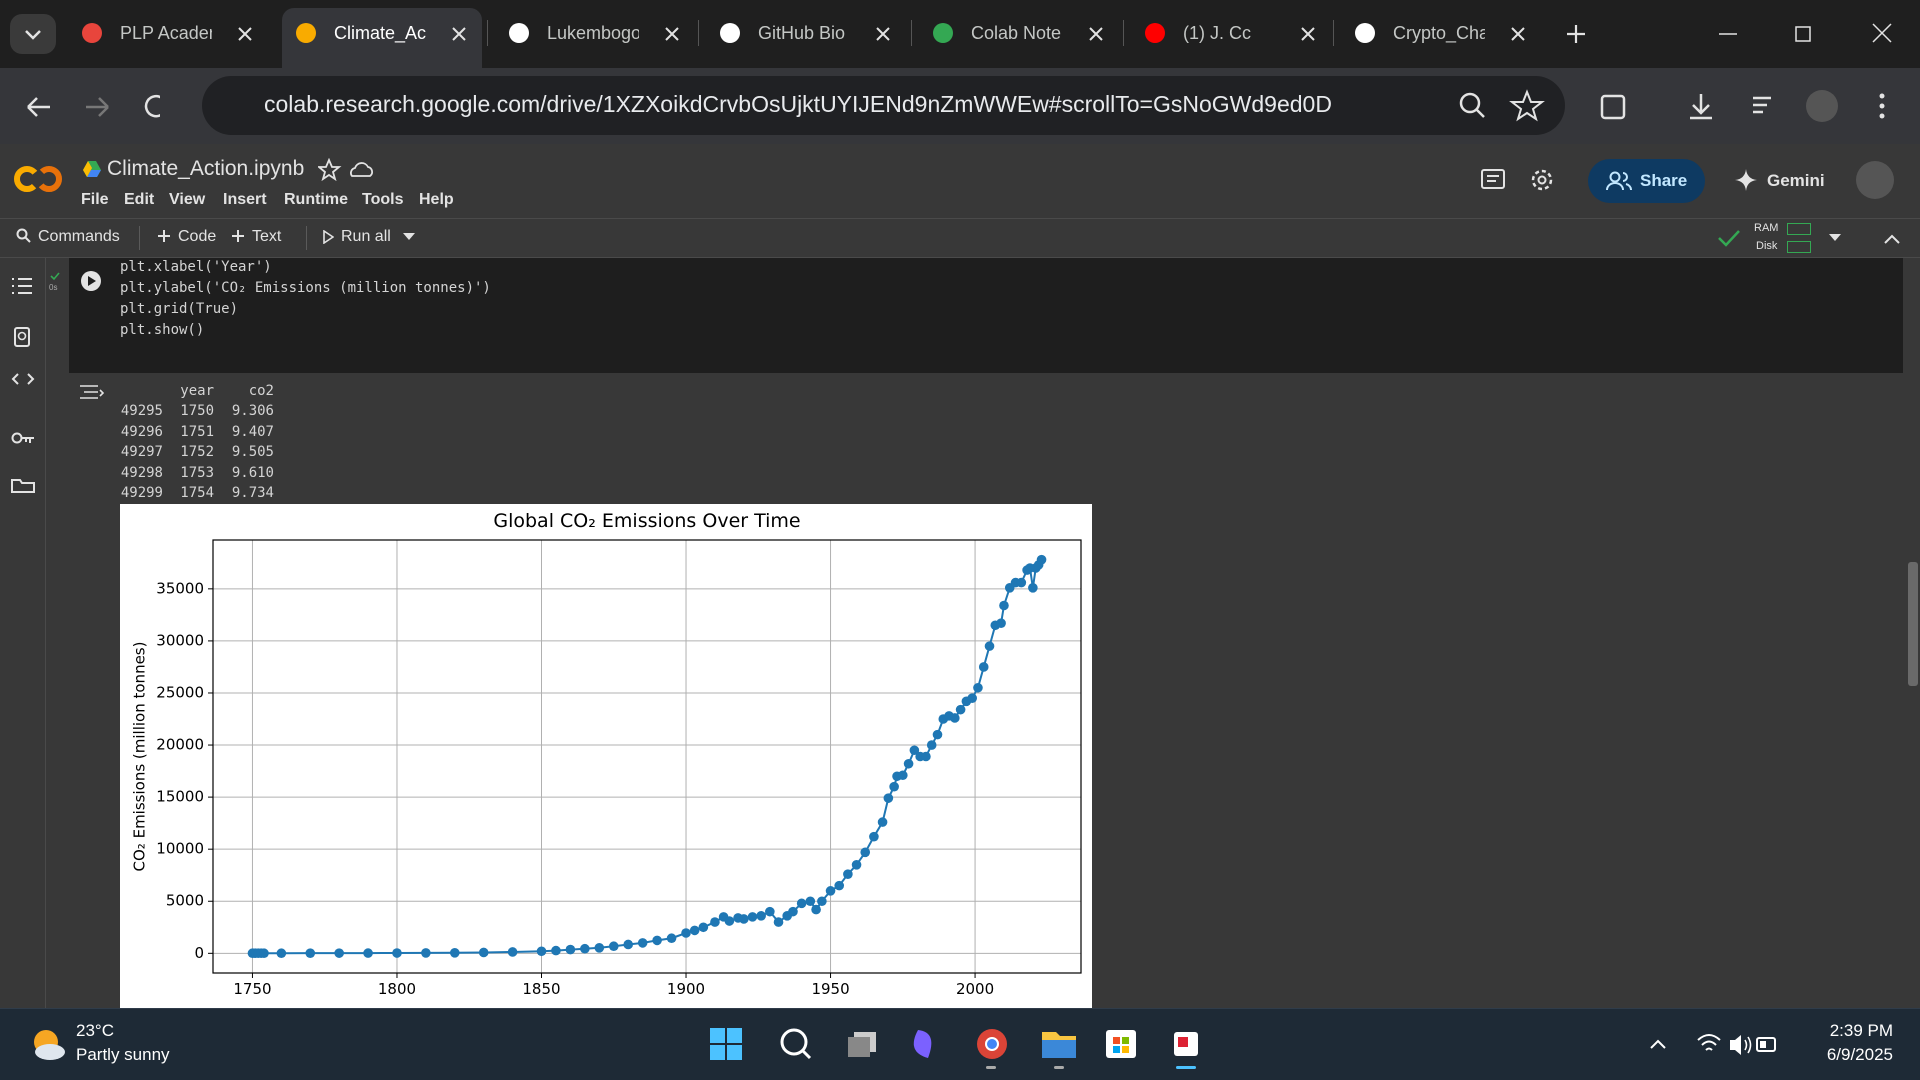  Describe the element at coordinates (1799, 247) in the screenshot. I see `disk-meter` at that location.